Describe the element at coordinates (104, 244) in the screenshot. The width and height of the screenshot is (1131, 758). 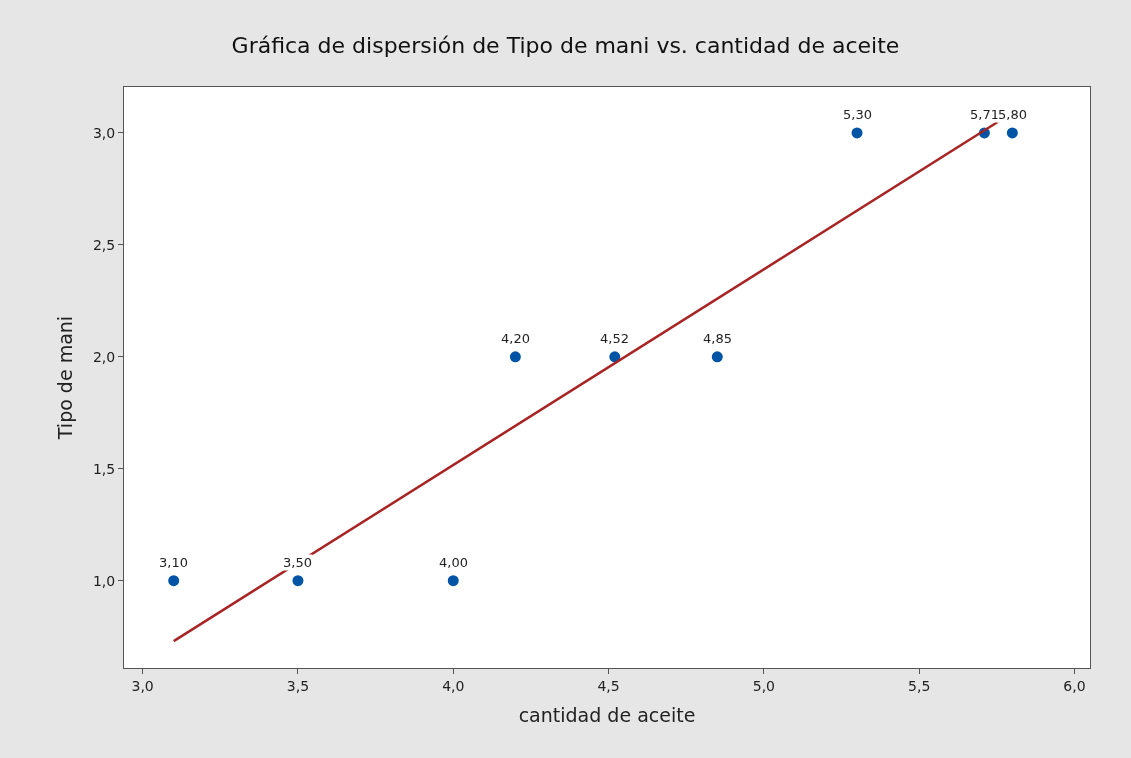
I see `y-tick-label: 2,5` at that location.